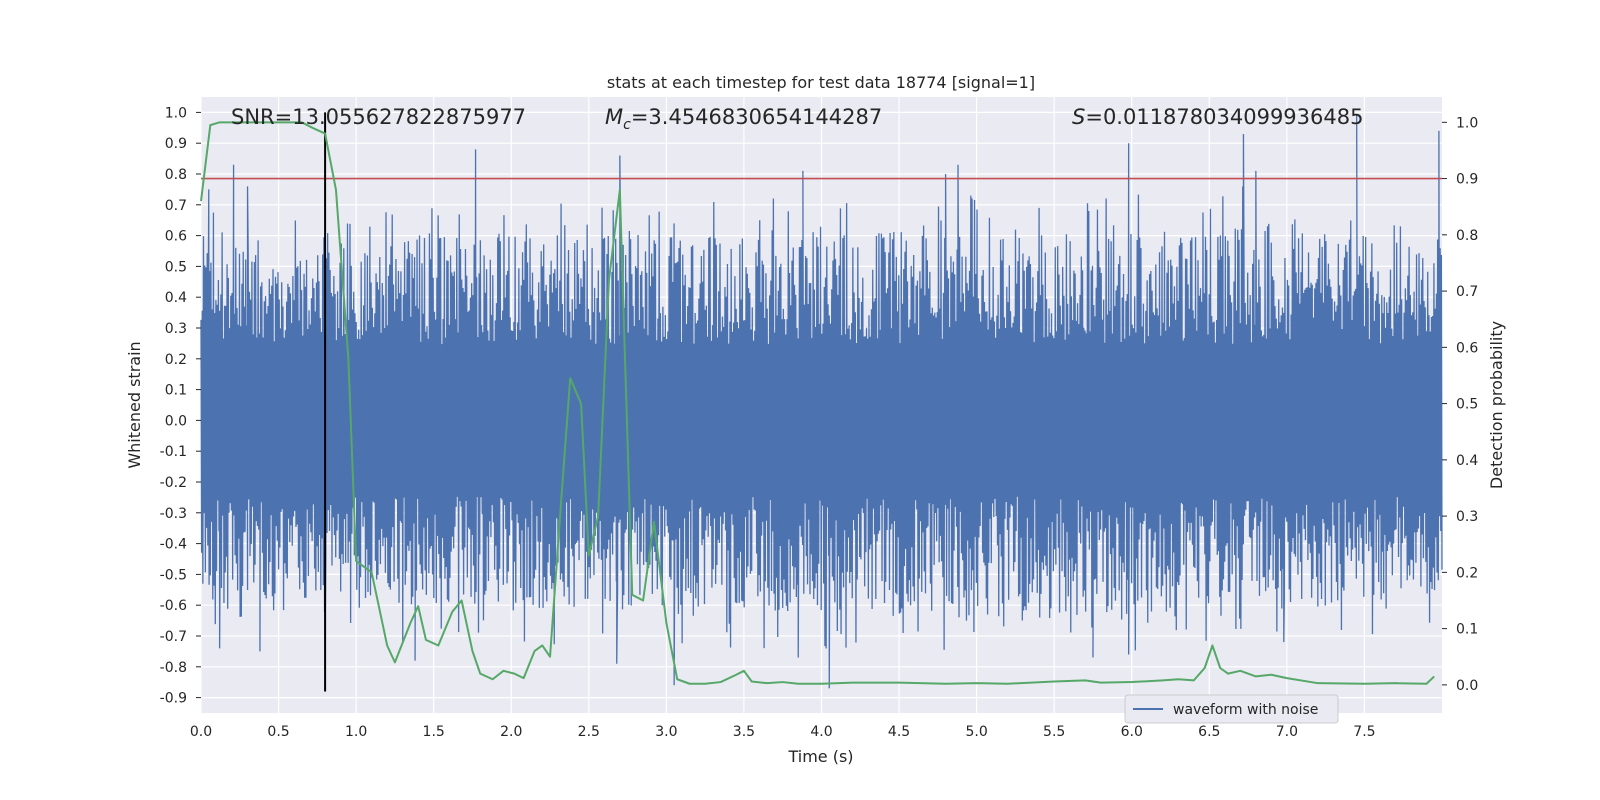 This screenshot has width=1600, height=800. What do you see at coordinates (821, 732) in the screenshot?
I see `x-tick-label: 4.0` at bounding box center [821, 732].